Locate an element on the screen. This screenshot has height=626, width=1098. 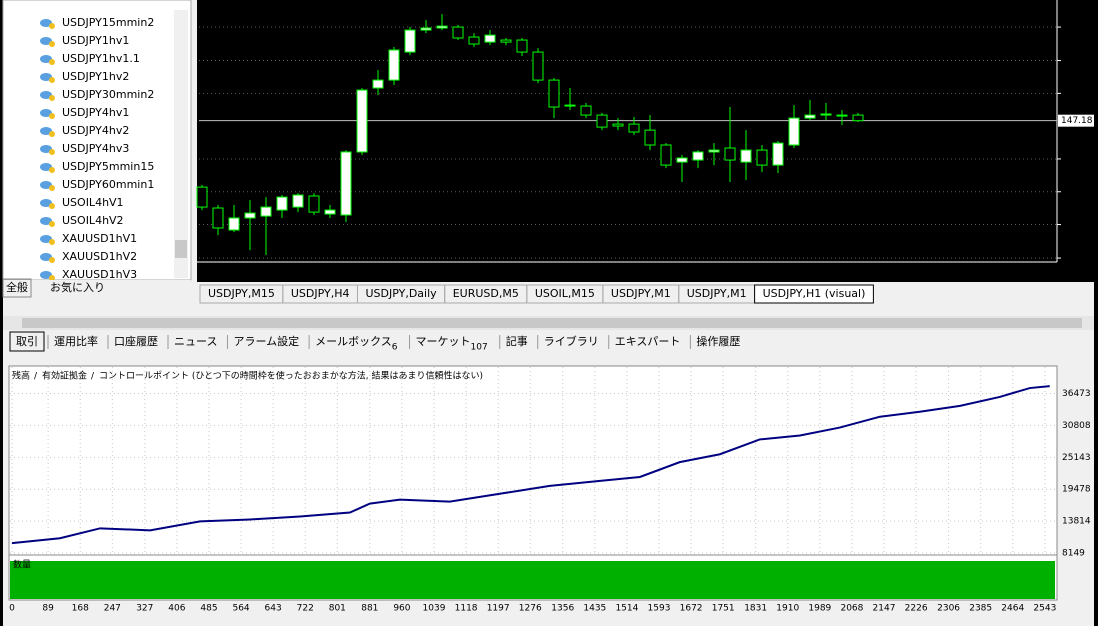
terminal-tab: ニュース is located at coordinates (195, 341).